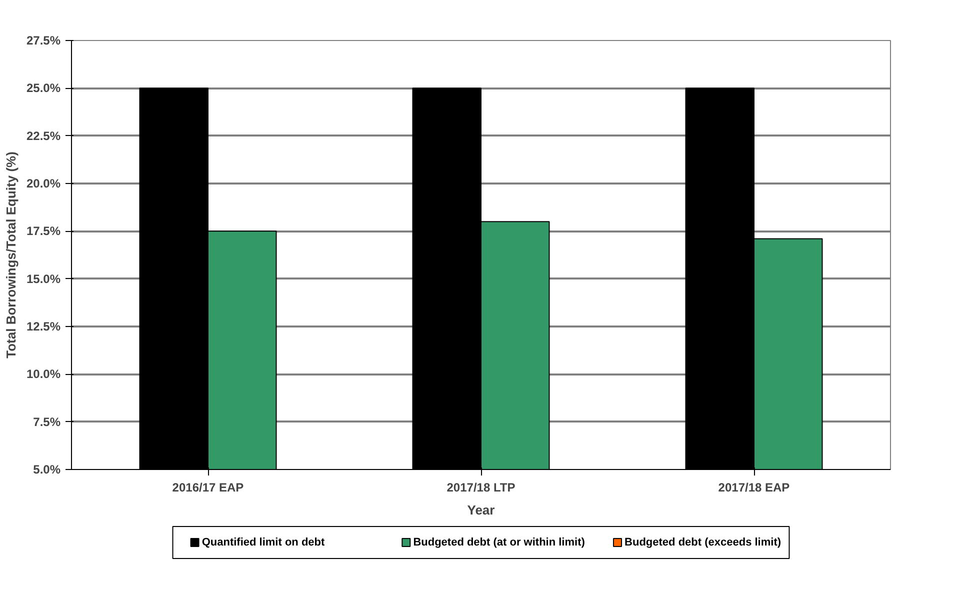  I want to click on y-tick-label: 17.5%, so click(43, 231).